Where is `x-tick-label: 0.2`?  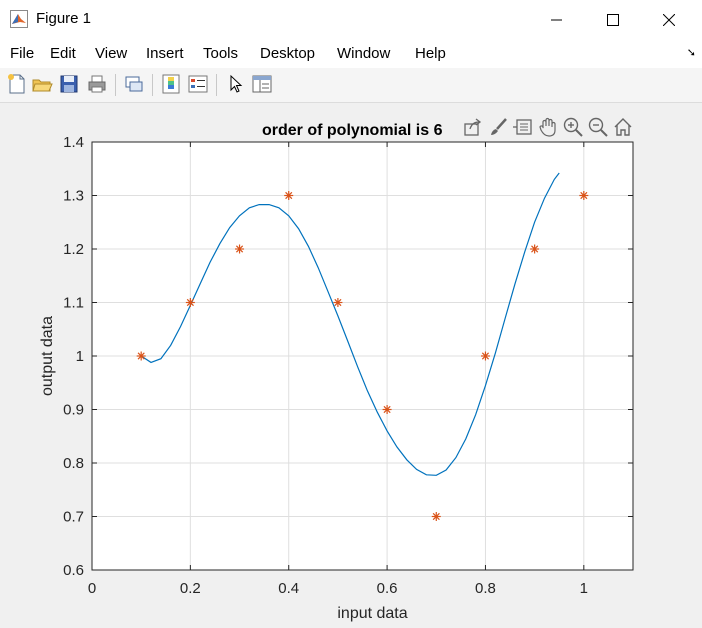
x-tick-label: 0.2 is located at coordinates (190, 588).